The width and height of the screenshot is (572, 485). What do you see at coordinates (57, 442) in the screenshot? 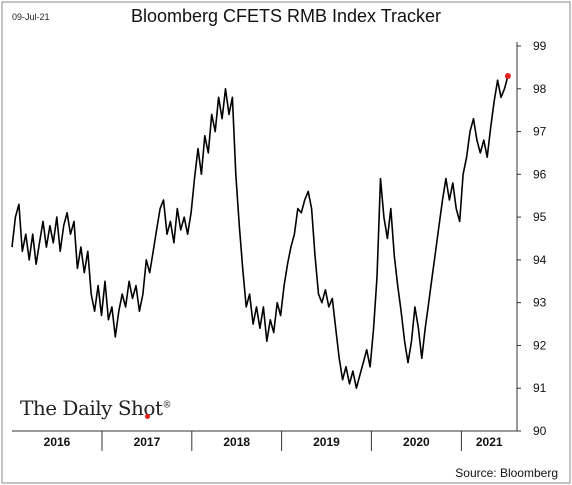
I see `x-tick-label: 2016` at bounding box center [57, 442].